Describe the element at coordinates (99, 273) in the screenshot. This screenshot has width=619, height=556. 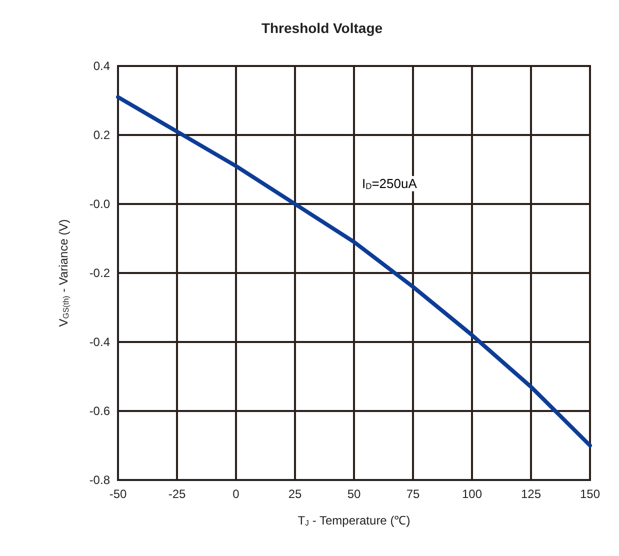
I see `y-tick-label: -0.2` at that location.